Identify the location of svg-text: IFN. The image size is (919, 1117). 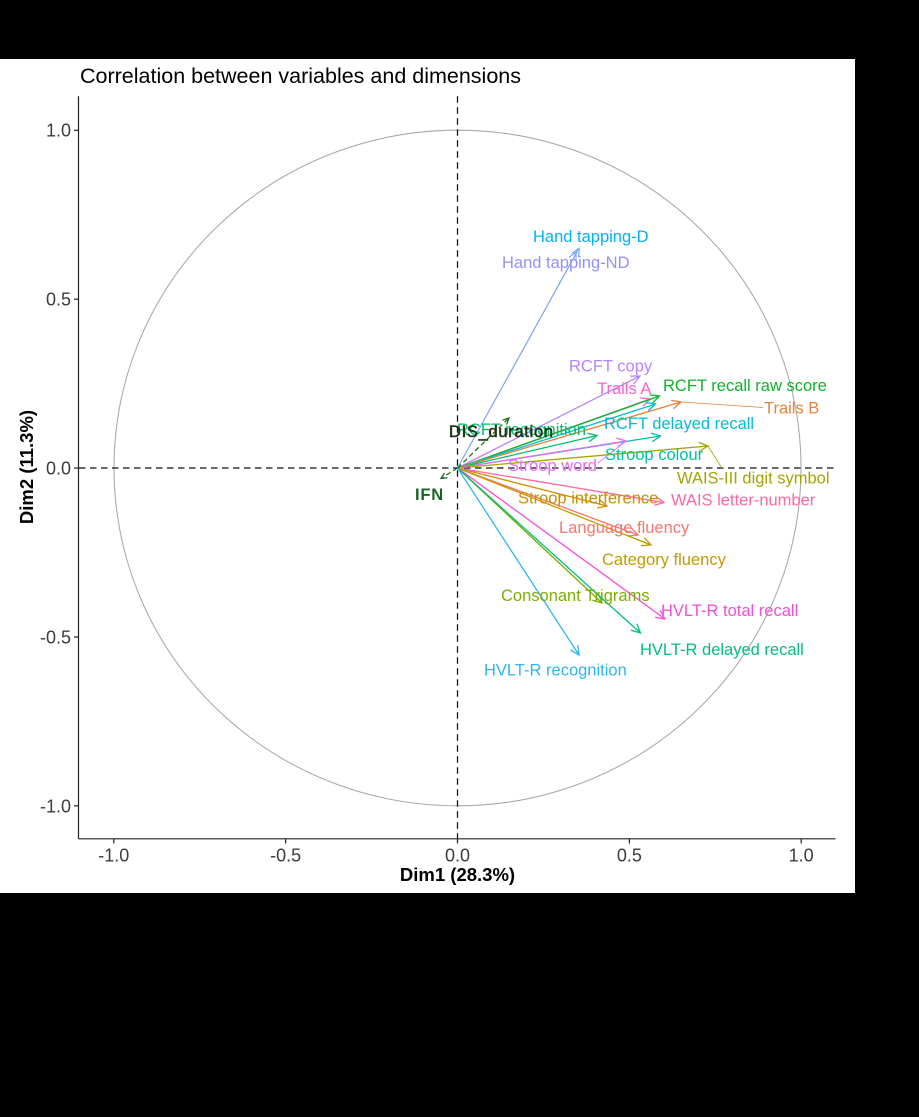
(429, 495).